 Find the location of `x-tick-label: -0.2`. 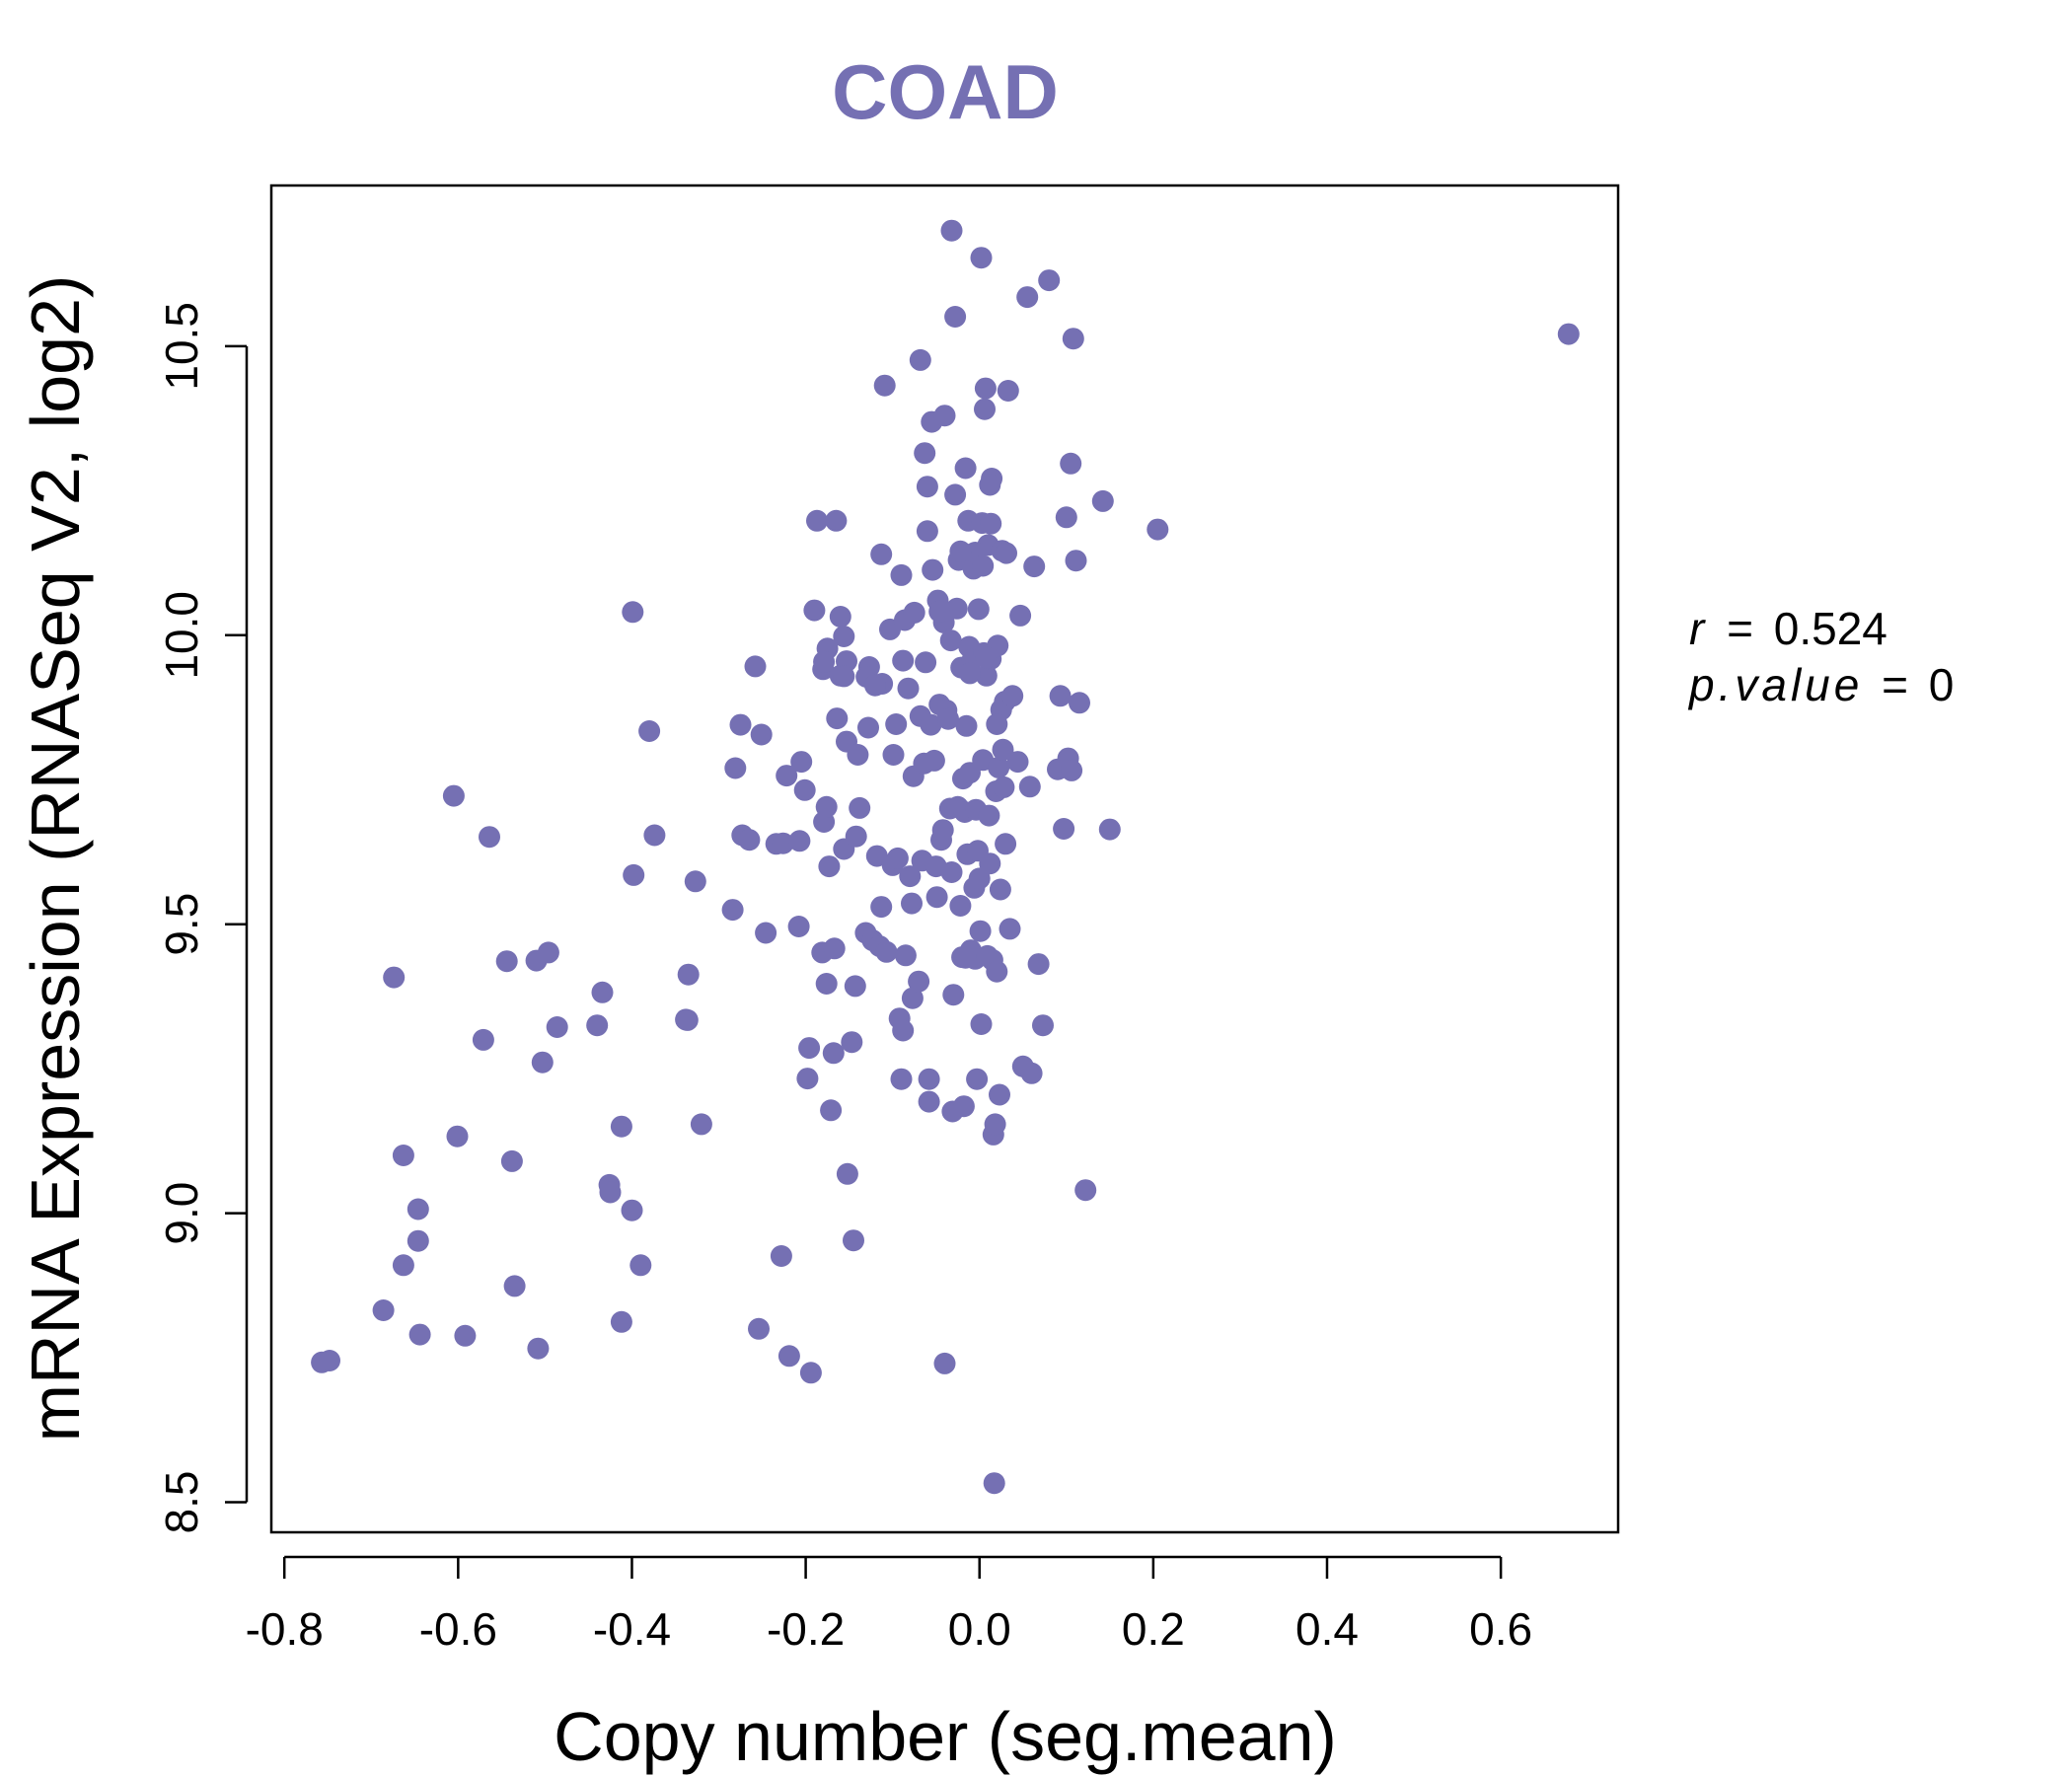

x-tick-label: -0.2 is located at coordinates (806, 1629).